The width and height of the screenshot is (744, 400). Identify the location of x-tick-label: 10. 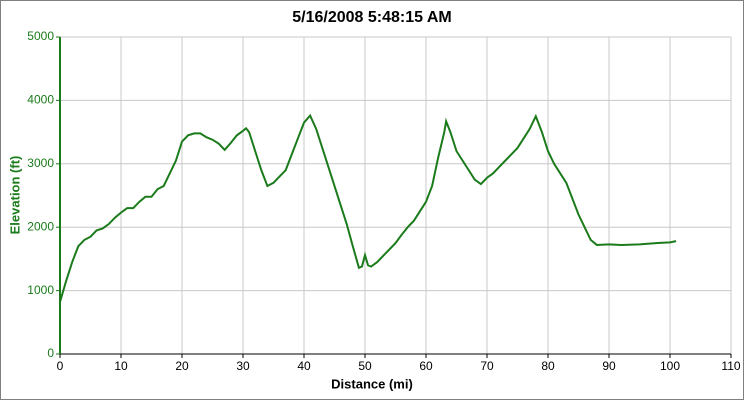
(121, 366).